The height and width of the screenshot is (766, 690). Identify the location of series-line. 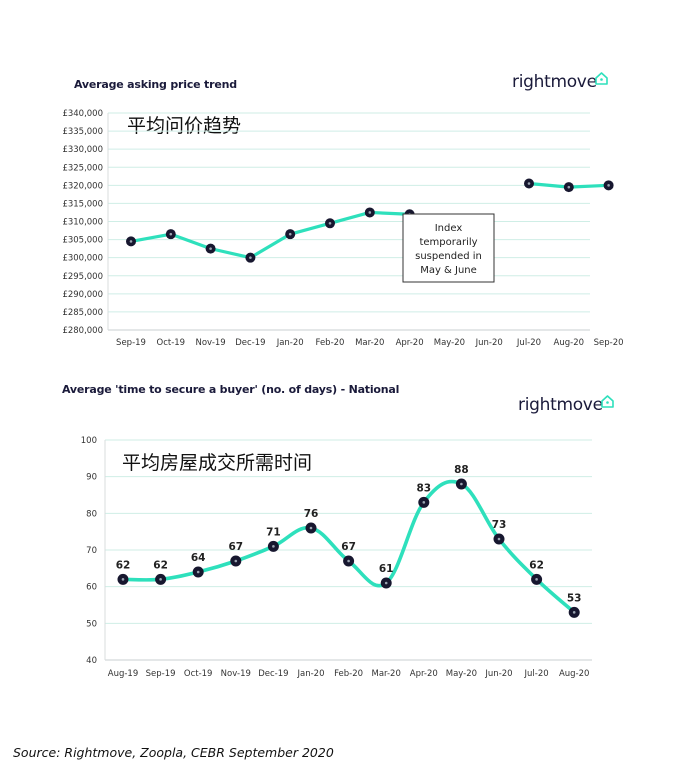
(270, 235).